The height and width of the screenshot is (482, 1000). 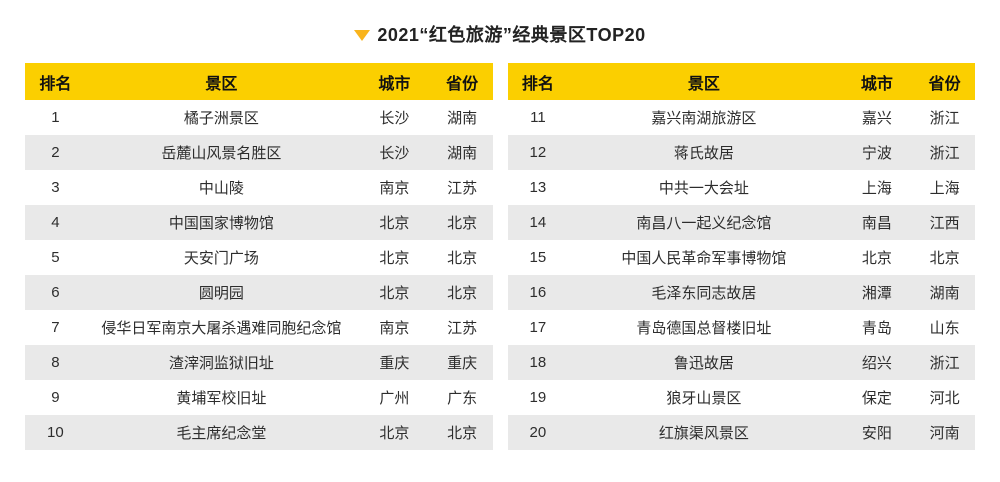 What do you see at coordinates (221, 188) in the screenshot?
I see `scenic-area-cell: 中山陵` at bounding box center [221, 188].